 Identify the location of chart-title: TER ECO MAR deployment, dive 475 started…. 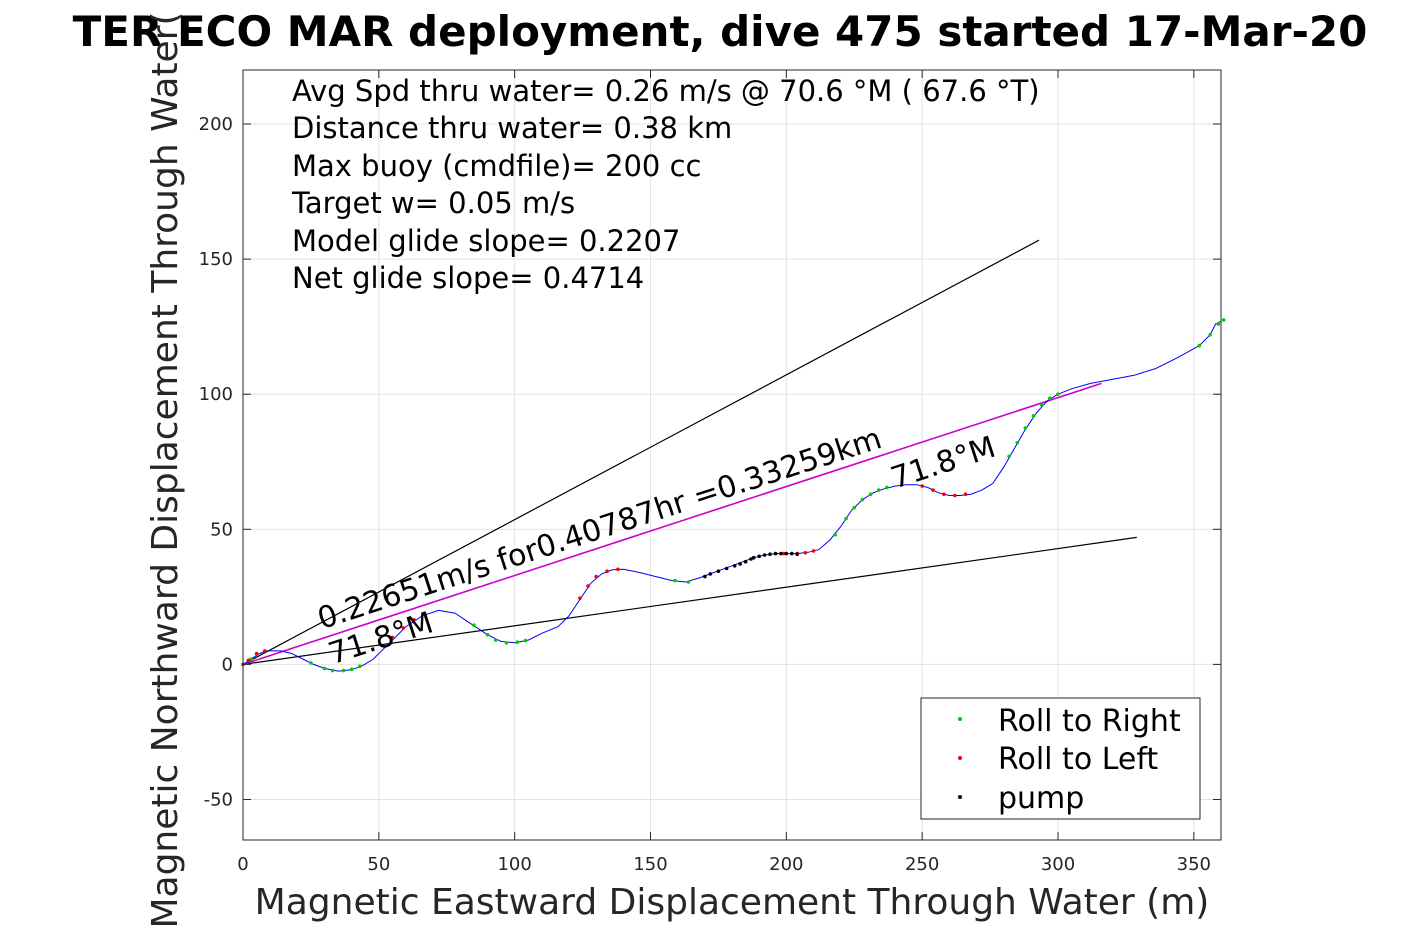
(720, 31).